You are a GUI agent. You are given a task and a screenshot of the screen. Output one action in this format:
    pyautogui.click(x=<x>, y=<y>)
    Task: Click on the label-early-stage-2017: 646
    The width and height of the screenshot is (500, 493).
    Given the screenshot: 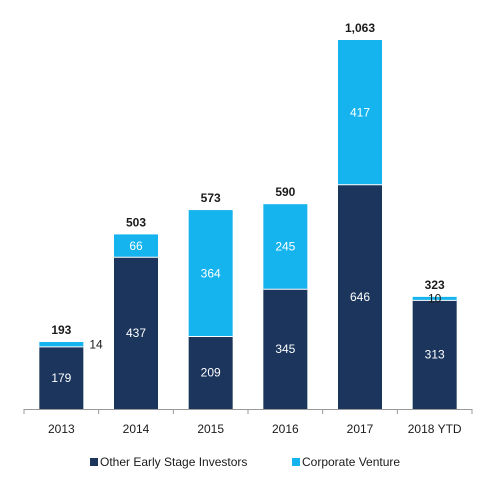 What is the action you would take?
    pyautogui.click(x=360, y=297)
    